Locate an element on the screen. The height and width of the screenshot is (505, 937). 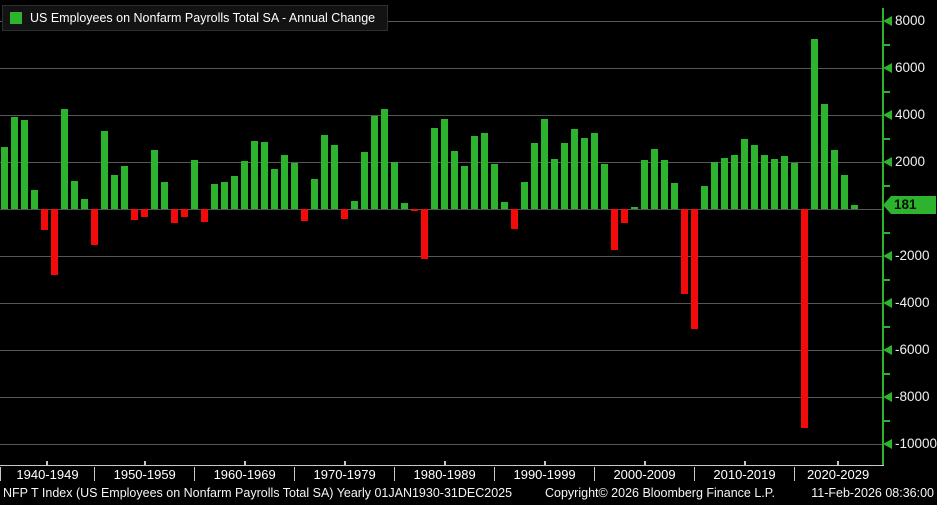
bar-1974 is located at coordinates (344, 214).